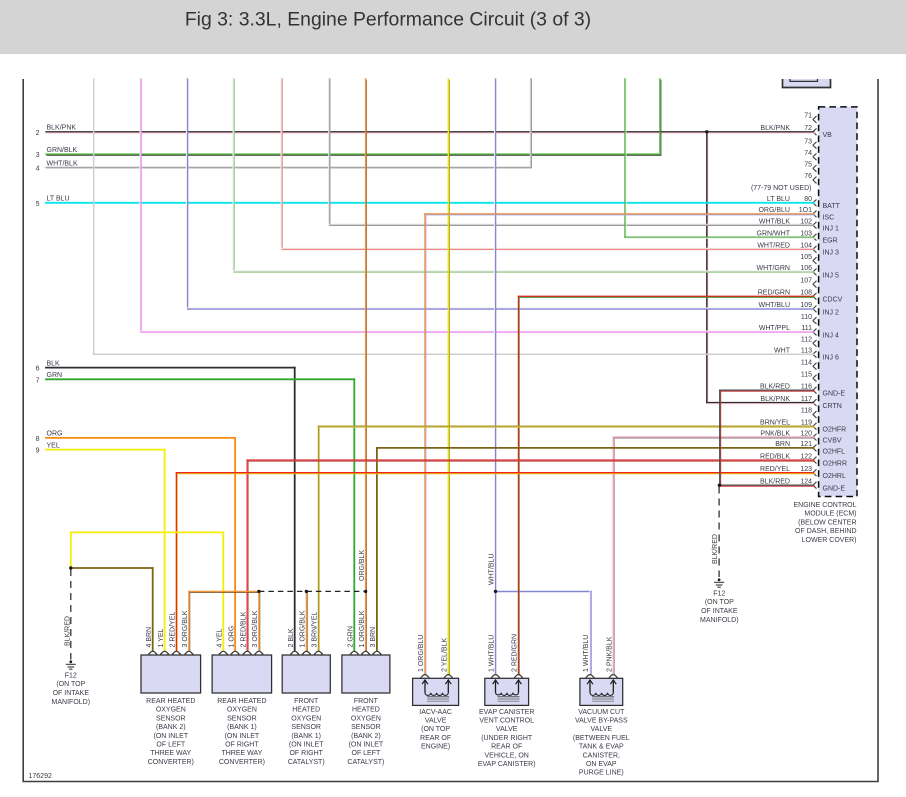  I want to click on svg-text: VEHICLE, ON, so click(507, 755).